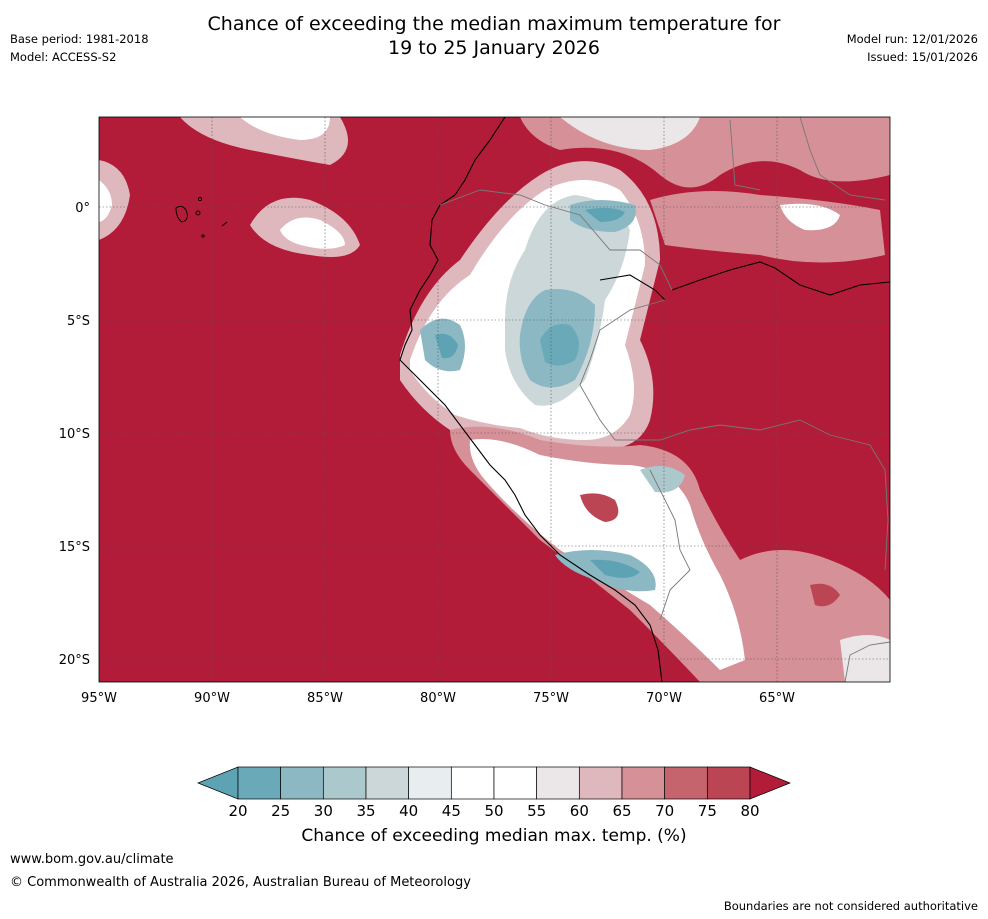 The image size is (988, 919). Describe the element at coordinates (825, 595) in the screenshot. I see `bolivia-red-pocket` at that location.